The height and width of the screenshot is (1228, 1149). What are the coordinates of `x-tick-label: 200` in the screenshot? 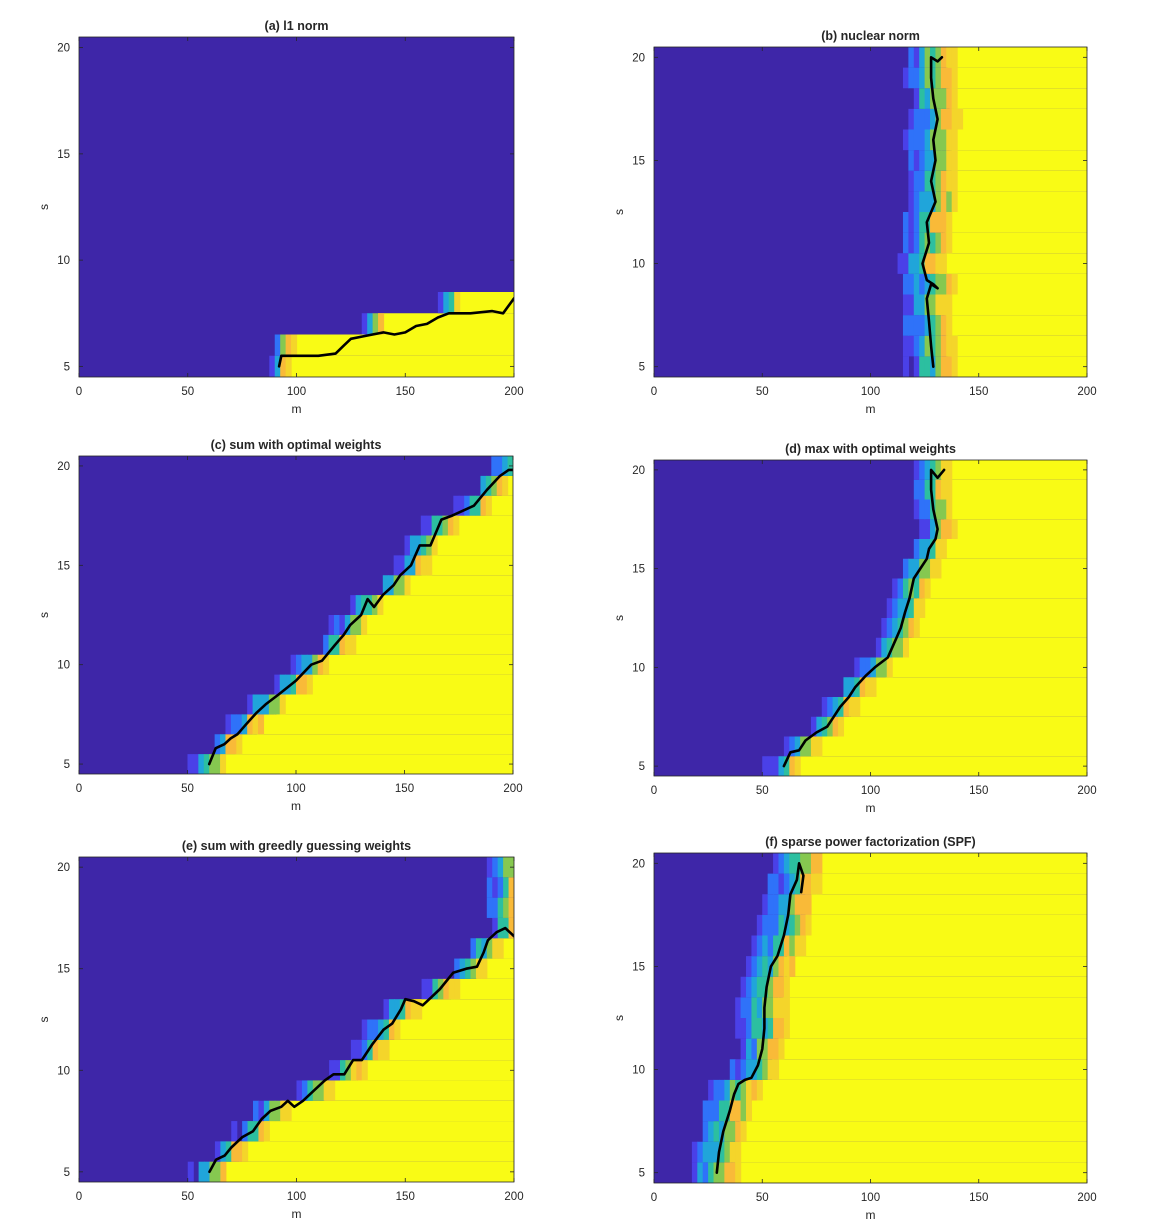 It's located at (1086, 791).